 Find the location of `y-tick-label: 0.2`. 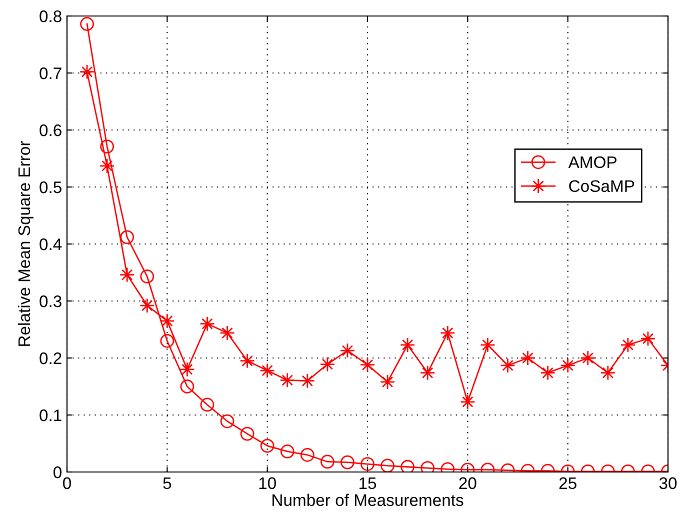

y-tick-label: 0.2 is located at coordinates (51, 358).